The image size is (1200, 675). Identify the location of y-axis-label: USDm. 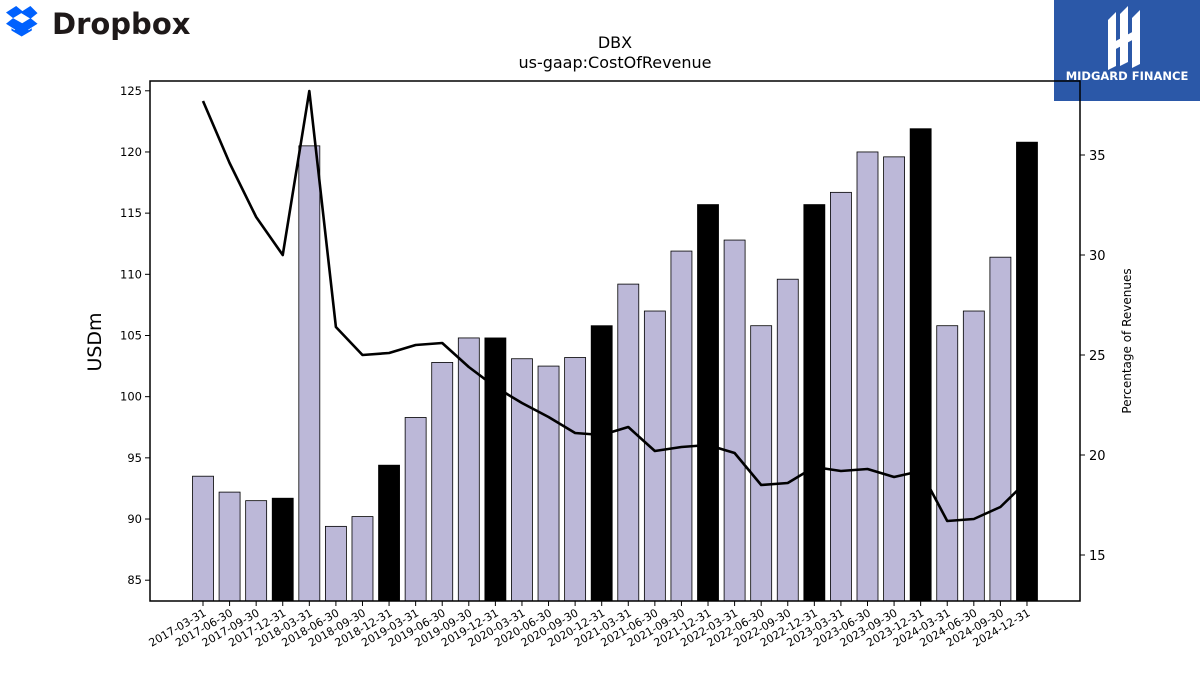
(95, 341).